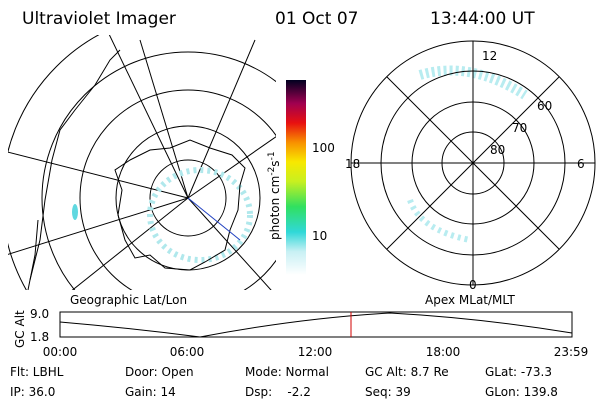 The height and width of the screenshot is (400, 600). What do you see at coordinates (287, 372) in the screenshot?
I see `status-field: Mode: Normal` at bounding box center [287, 372].